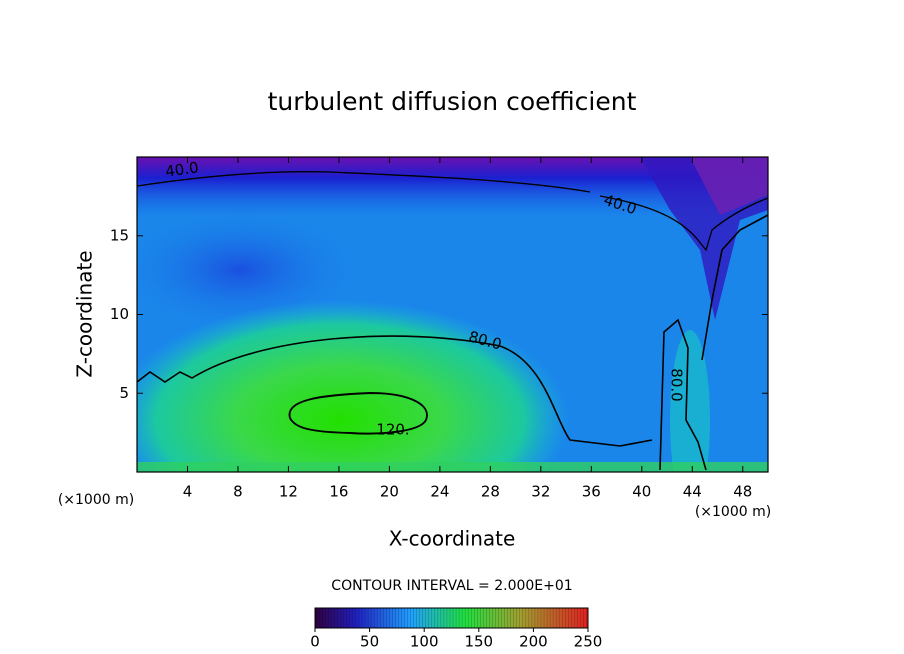 The width and height of the screenshot is (904, 654). Describe the element at coordinates (315, 642) in the screenshot. I see `colorbar-tick-label: 0` at that location.